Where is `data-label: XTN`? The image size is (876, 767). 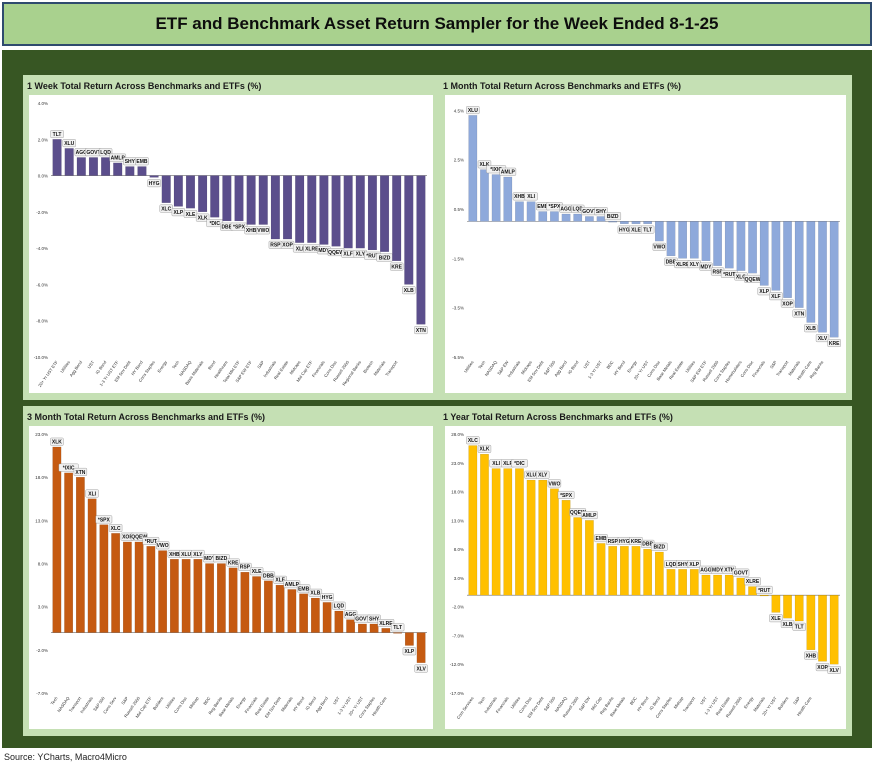 data-label: XTN is located at coordinates (421, 331).